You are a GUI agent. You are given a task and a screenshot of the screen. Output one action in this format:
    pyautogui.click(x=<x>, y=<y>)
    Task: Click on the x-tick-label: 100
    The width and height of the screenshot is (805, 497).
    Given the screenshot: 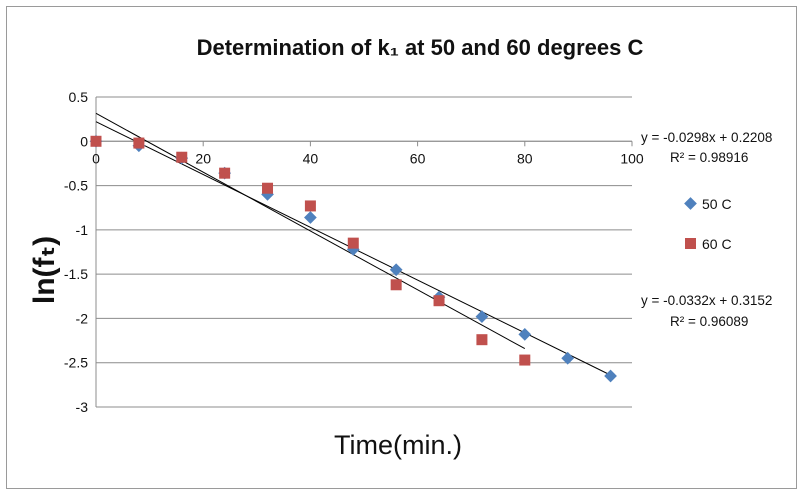 What is the action you would take?
    pyautogui.click(x=632, y=158)
    